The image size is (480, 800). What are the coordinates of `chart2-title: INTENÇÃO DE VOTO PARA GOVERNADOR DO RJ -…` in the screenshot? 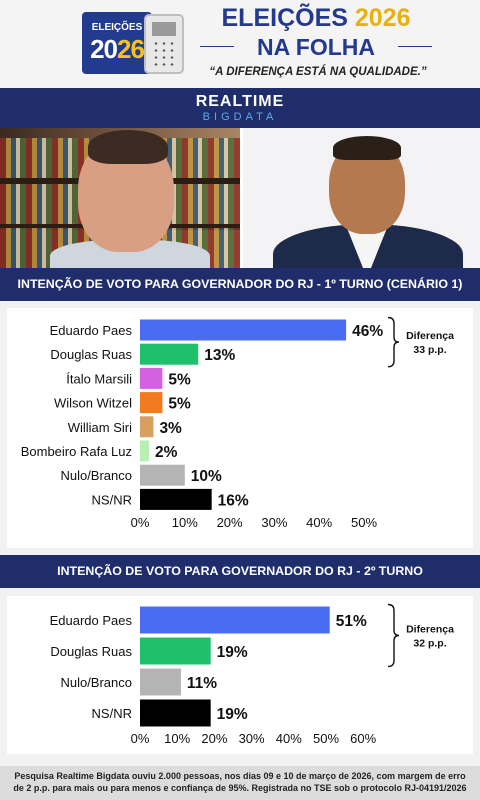 It's located at (240, 571).